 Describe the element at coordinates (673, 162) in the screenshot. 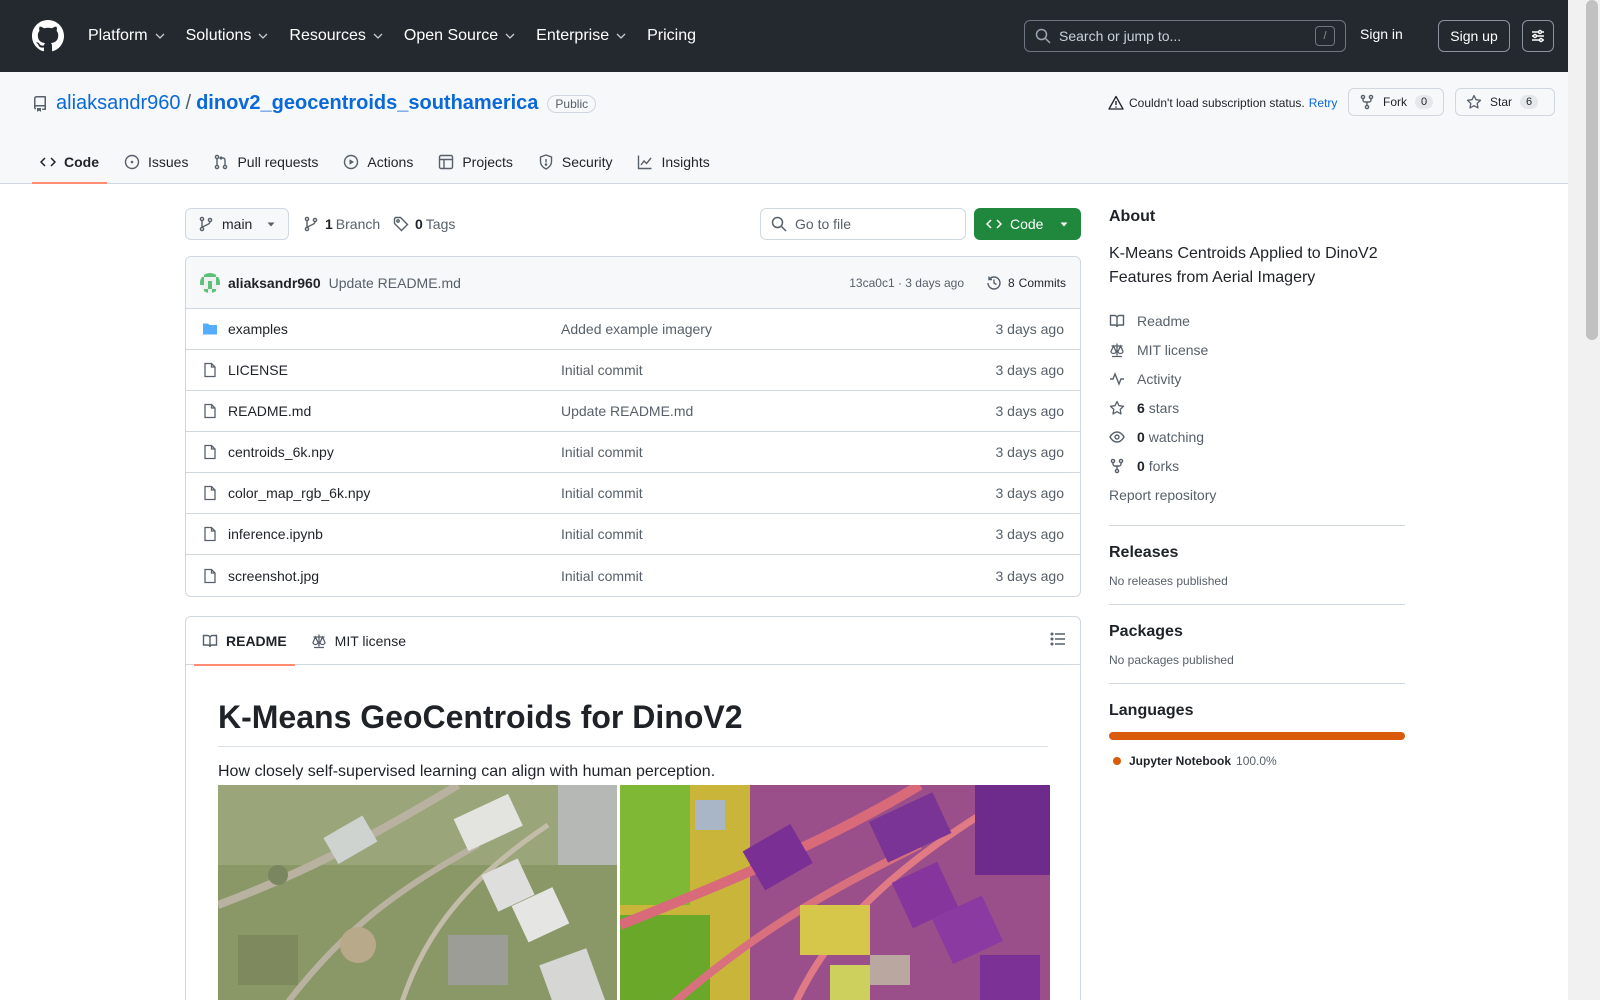

I see `tab-insights: Insights` at that location.